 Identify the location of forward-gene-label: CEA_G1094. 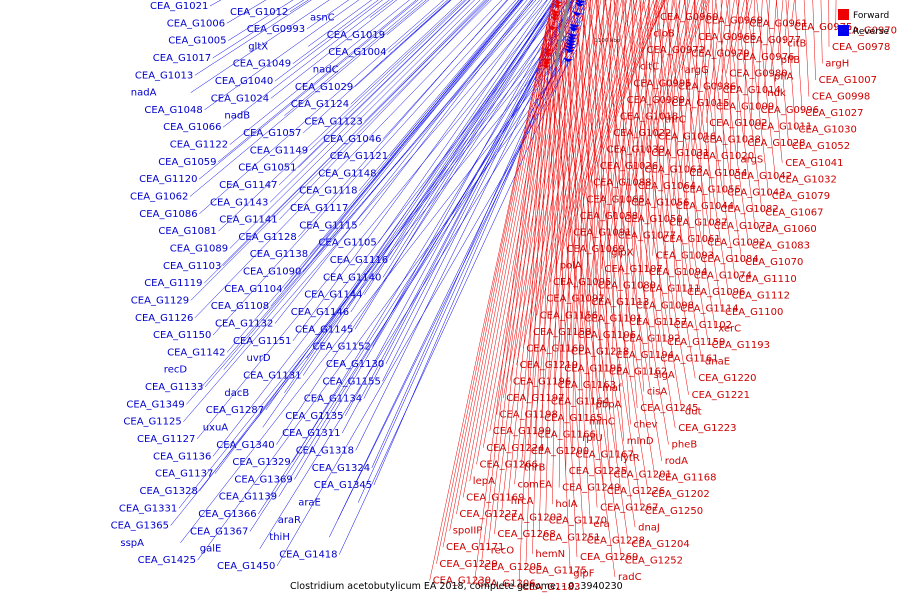
(678, 272).